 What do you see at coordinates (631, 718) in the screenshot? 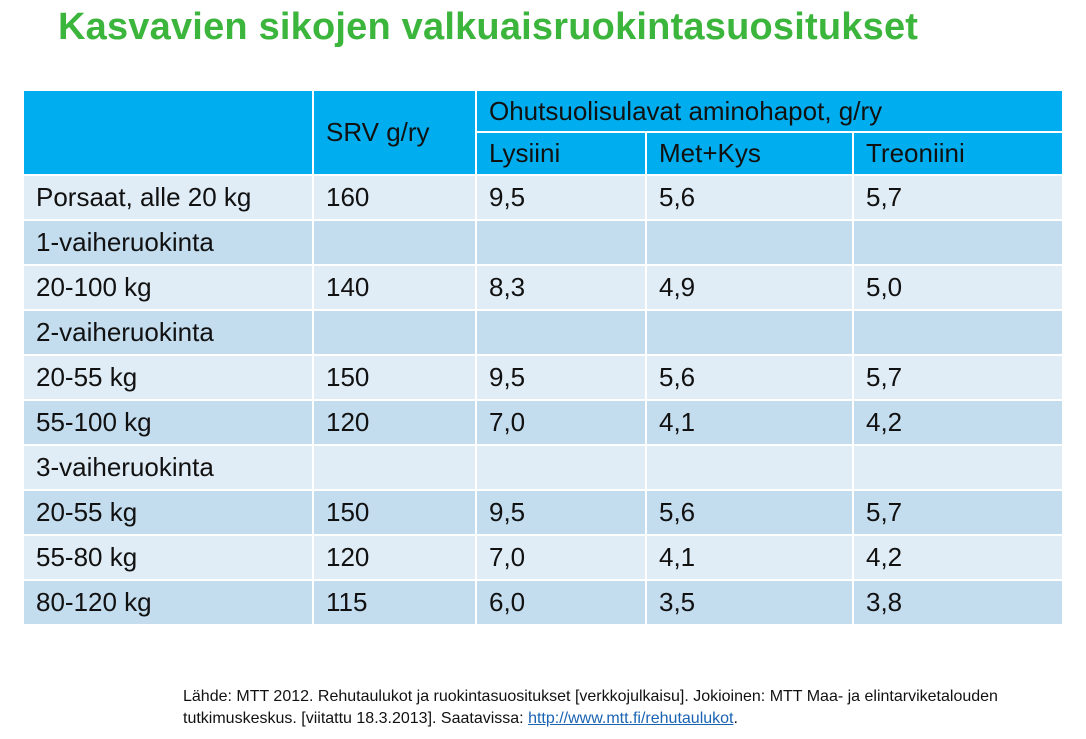
I see `source-link: http://www.mtt.fi/rehutaulukot` at bounding box center [631, 718].